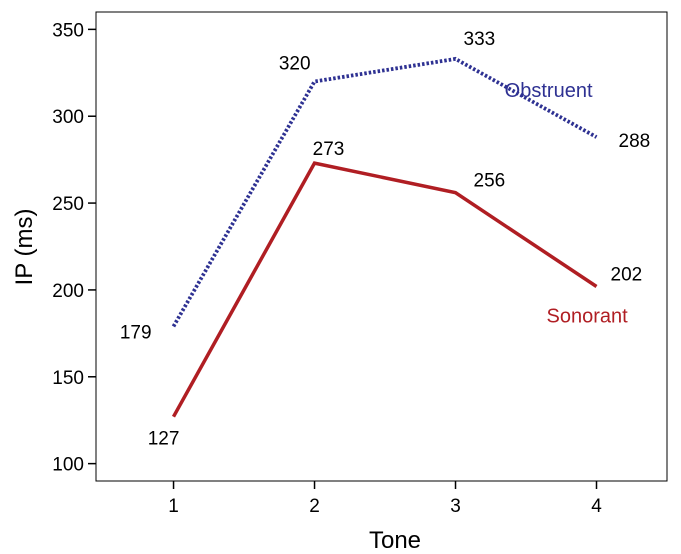 The height and width of the screenshot is (554, 681). Describe the element at coordinates (24, 247) in the screenshot. I see `y-axis-title: IP (ms)` at that location.